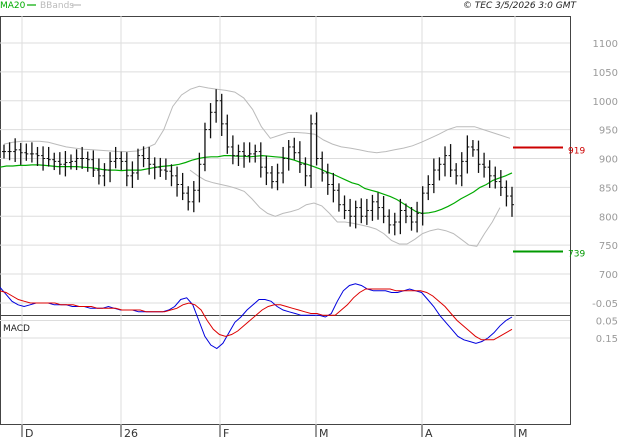  What do you see at coordinates (576, 254) in the screenshot?
I see `support-label: 739` at bounding box center [576, 254].